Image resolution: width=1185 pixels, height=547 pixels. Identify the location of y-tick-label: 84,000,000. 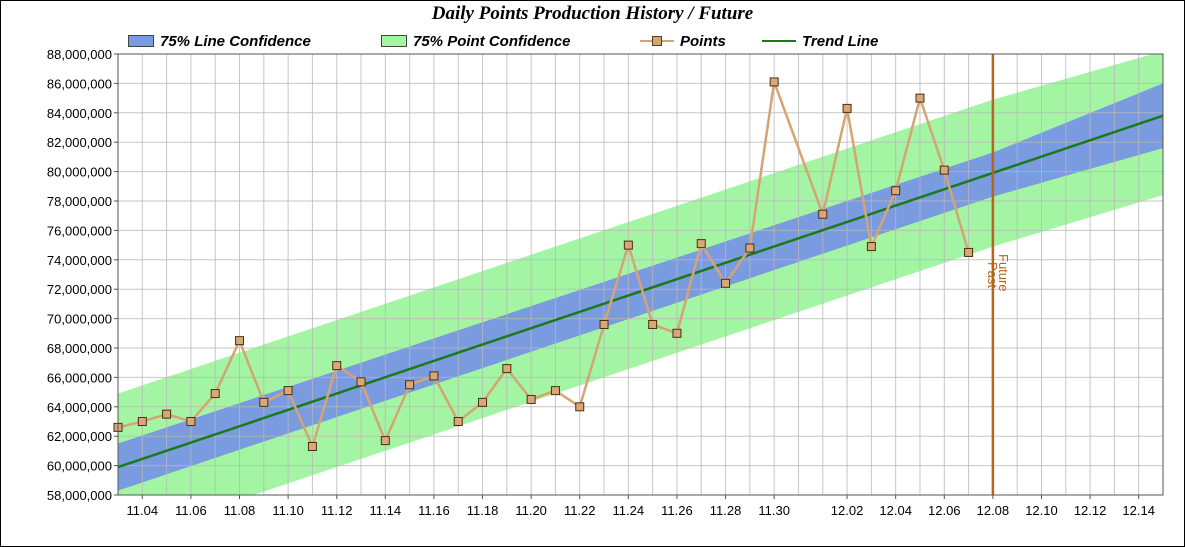
(79, 113).